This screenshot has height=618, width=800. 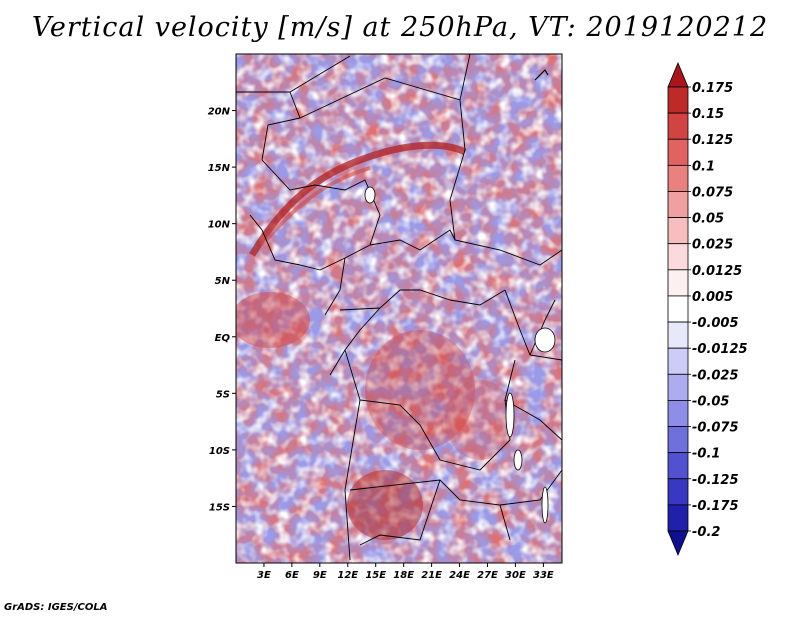 I want to click on lat-label: 15S, so click(x=219, y=507).